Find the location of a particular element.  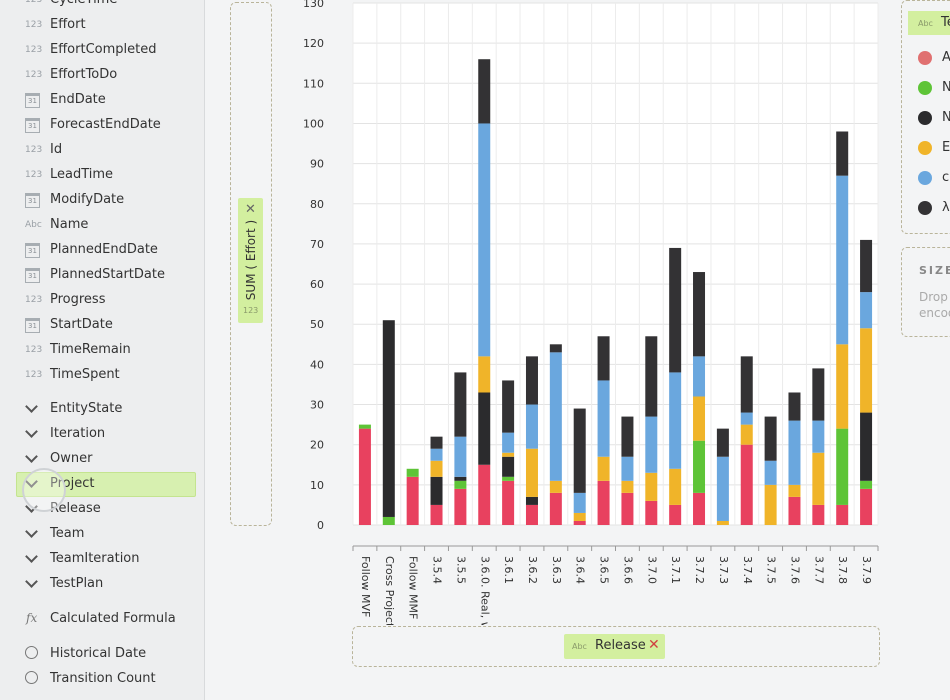

y-axis-drop-zone is located at coordinates (251, 264).